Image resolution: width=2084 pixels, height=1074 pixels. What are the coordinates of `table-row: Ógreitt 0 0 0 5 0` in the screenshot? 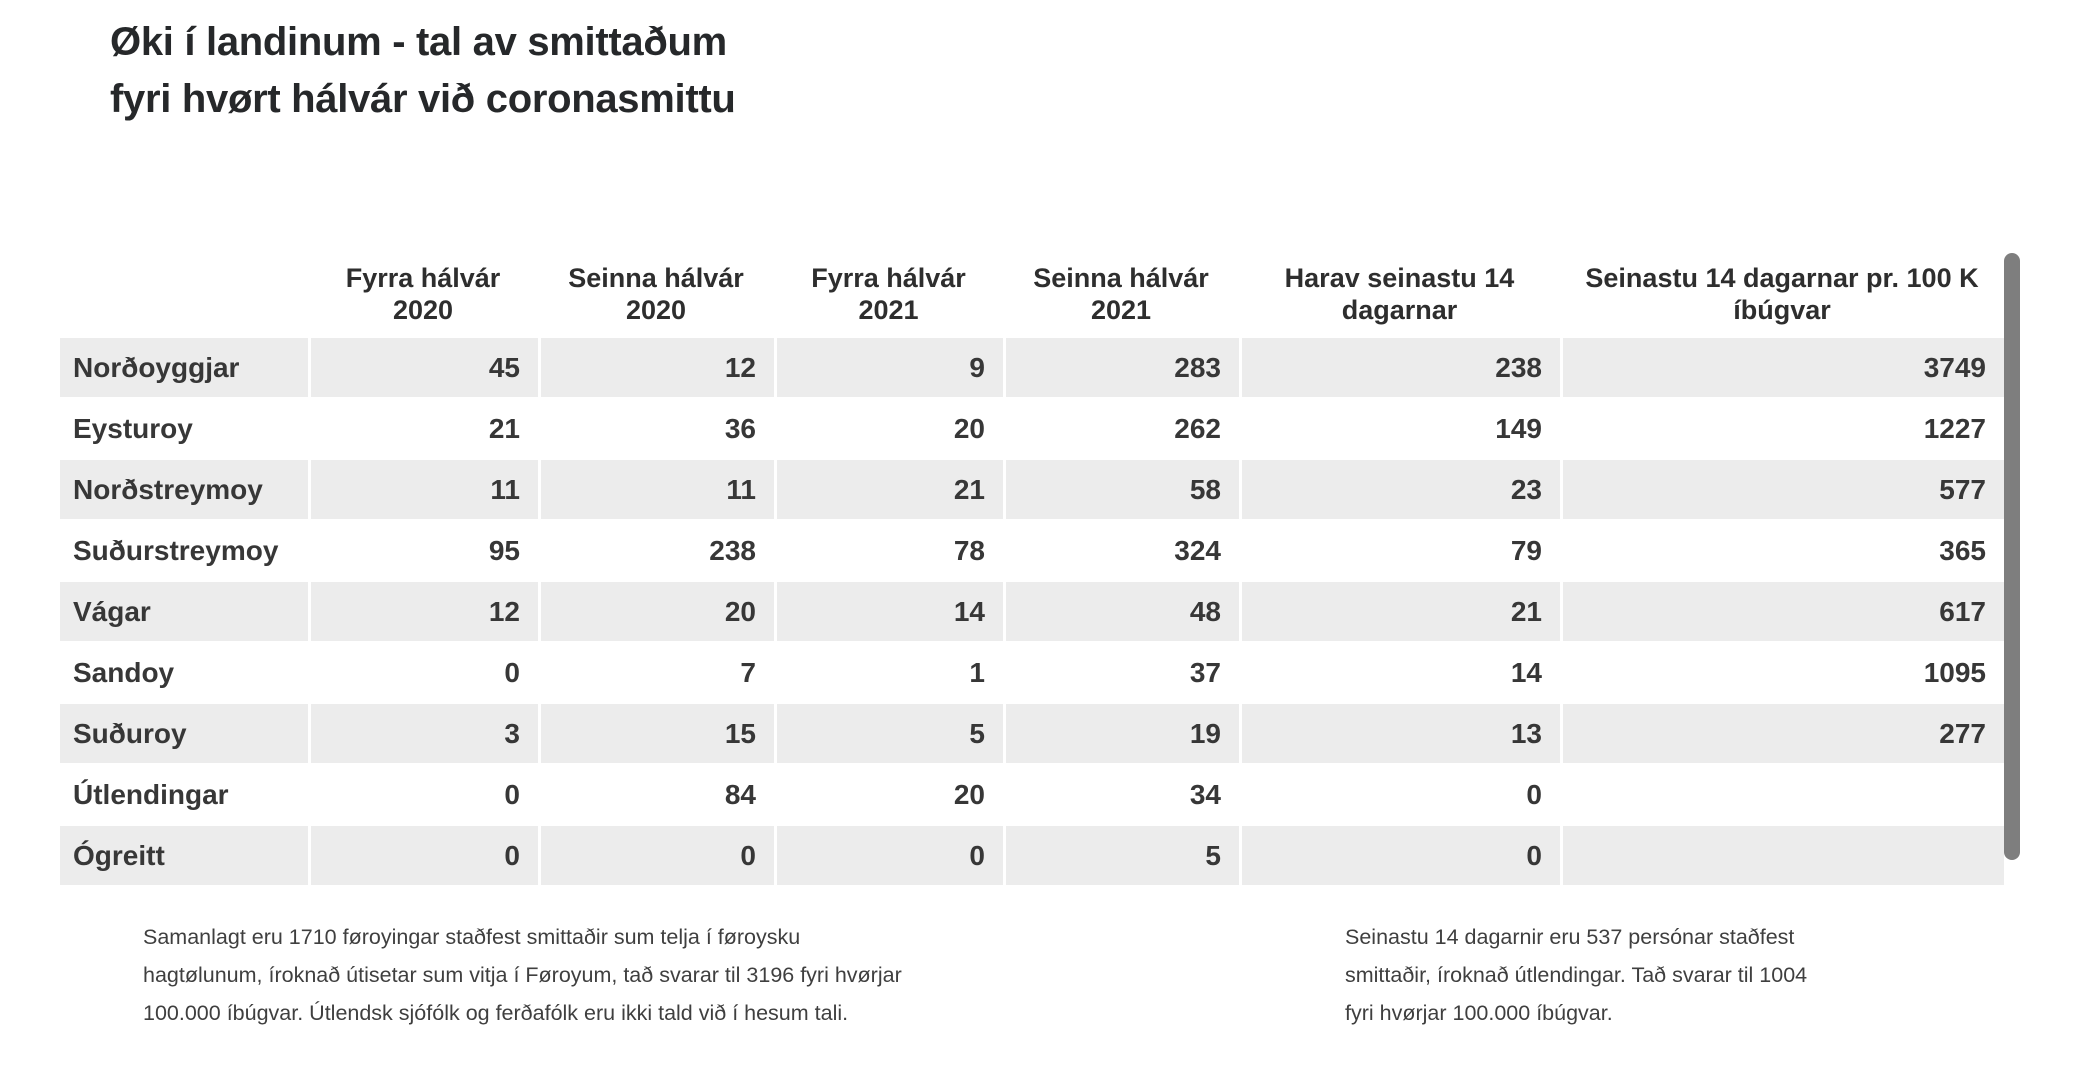 It's located at (1032, 854).